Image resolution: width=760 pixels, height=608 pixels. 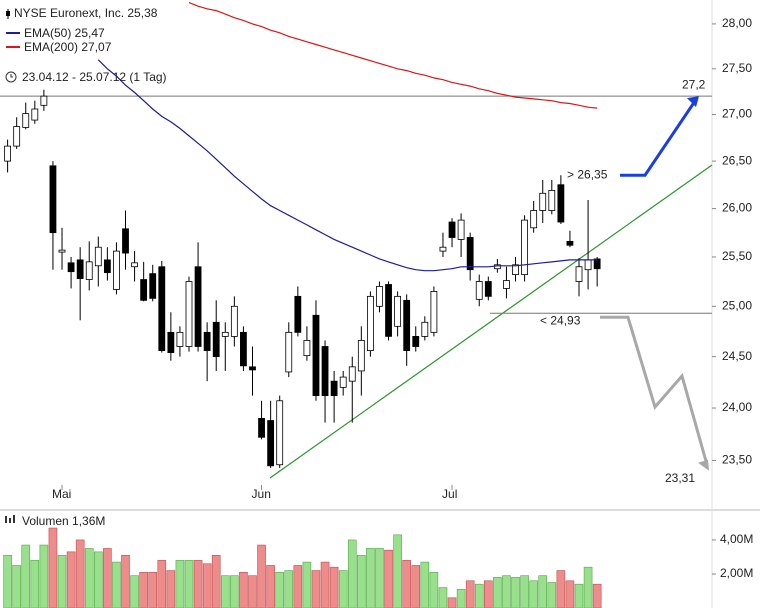 What do you see at coordinates (737, 407) in the screenshot?
I see `y-tick-label: 24,00` at bounding box center [737, 407].